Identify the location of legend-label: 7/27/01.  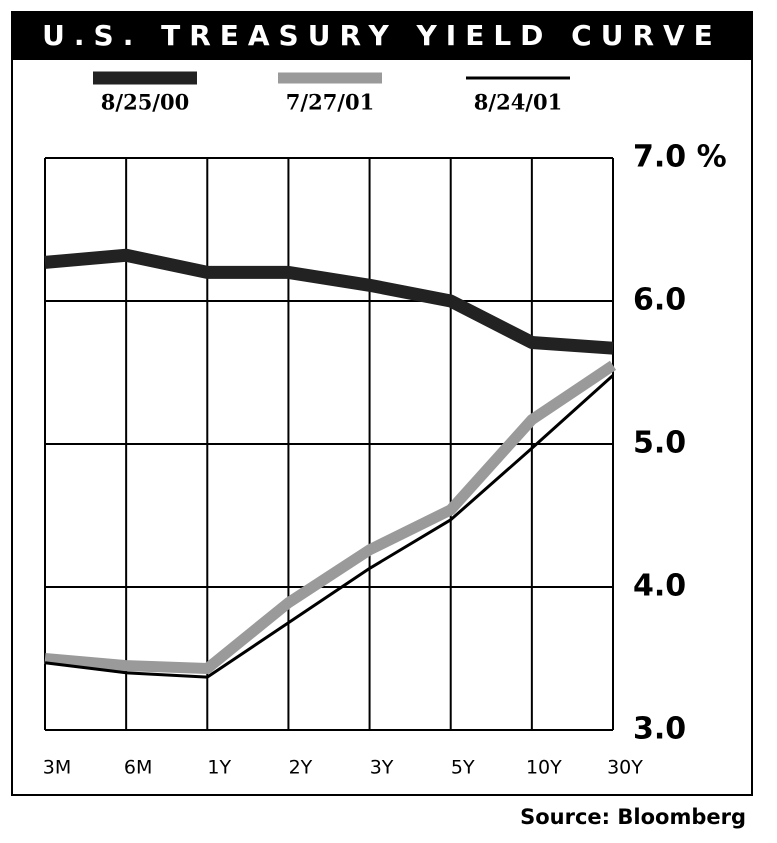
(330, 102).